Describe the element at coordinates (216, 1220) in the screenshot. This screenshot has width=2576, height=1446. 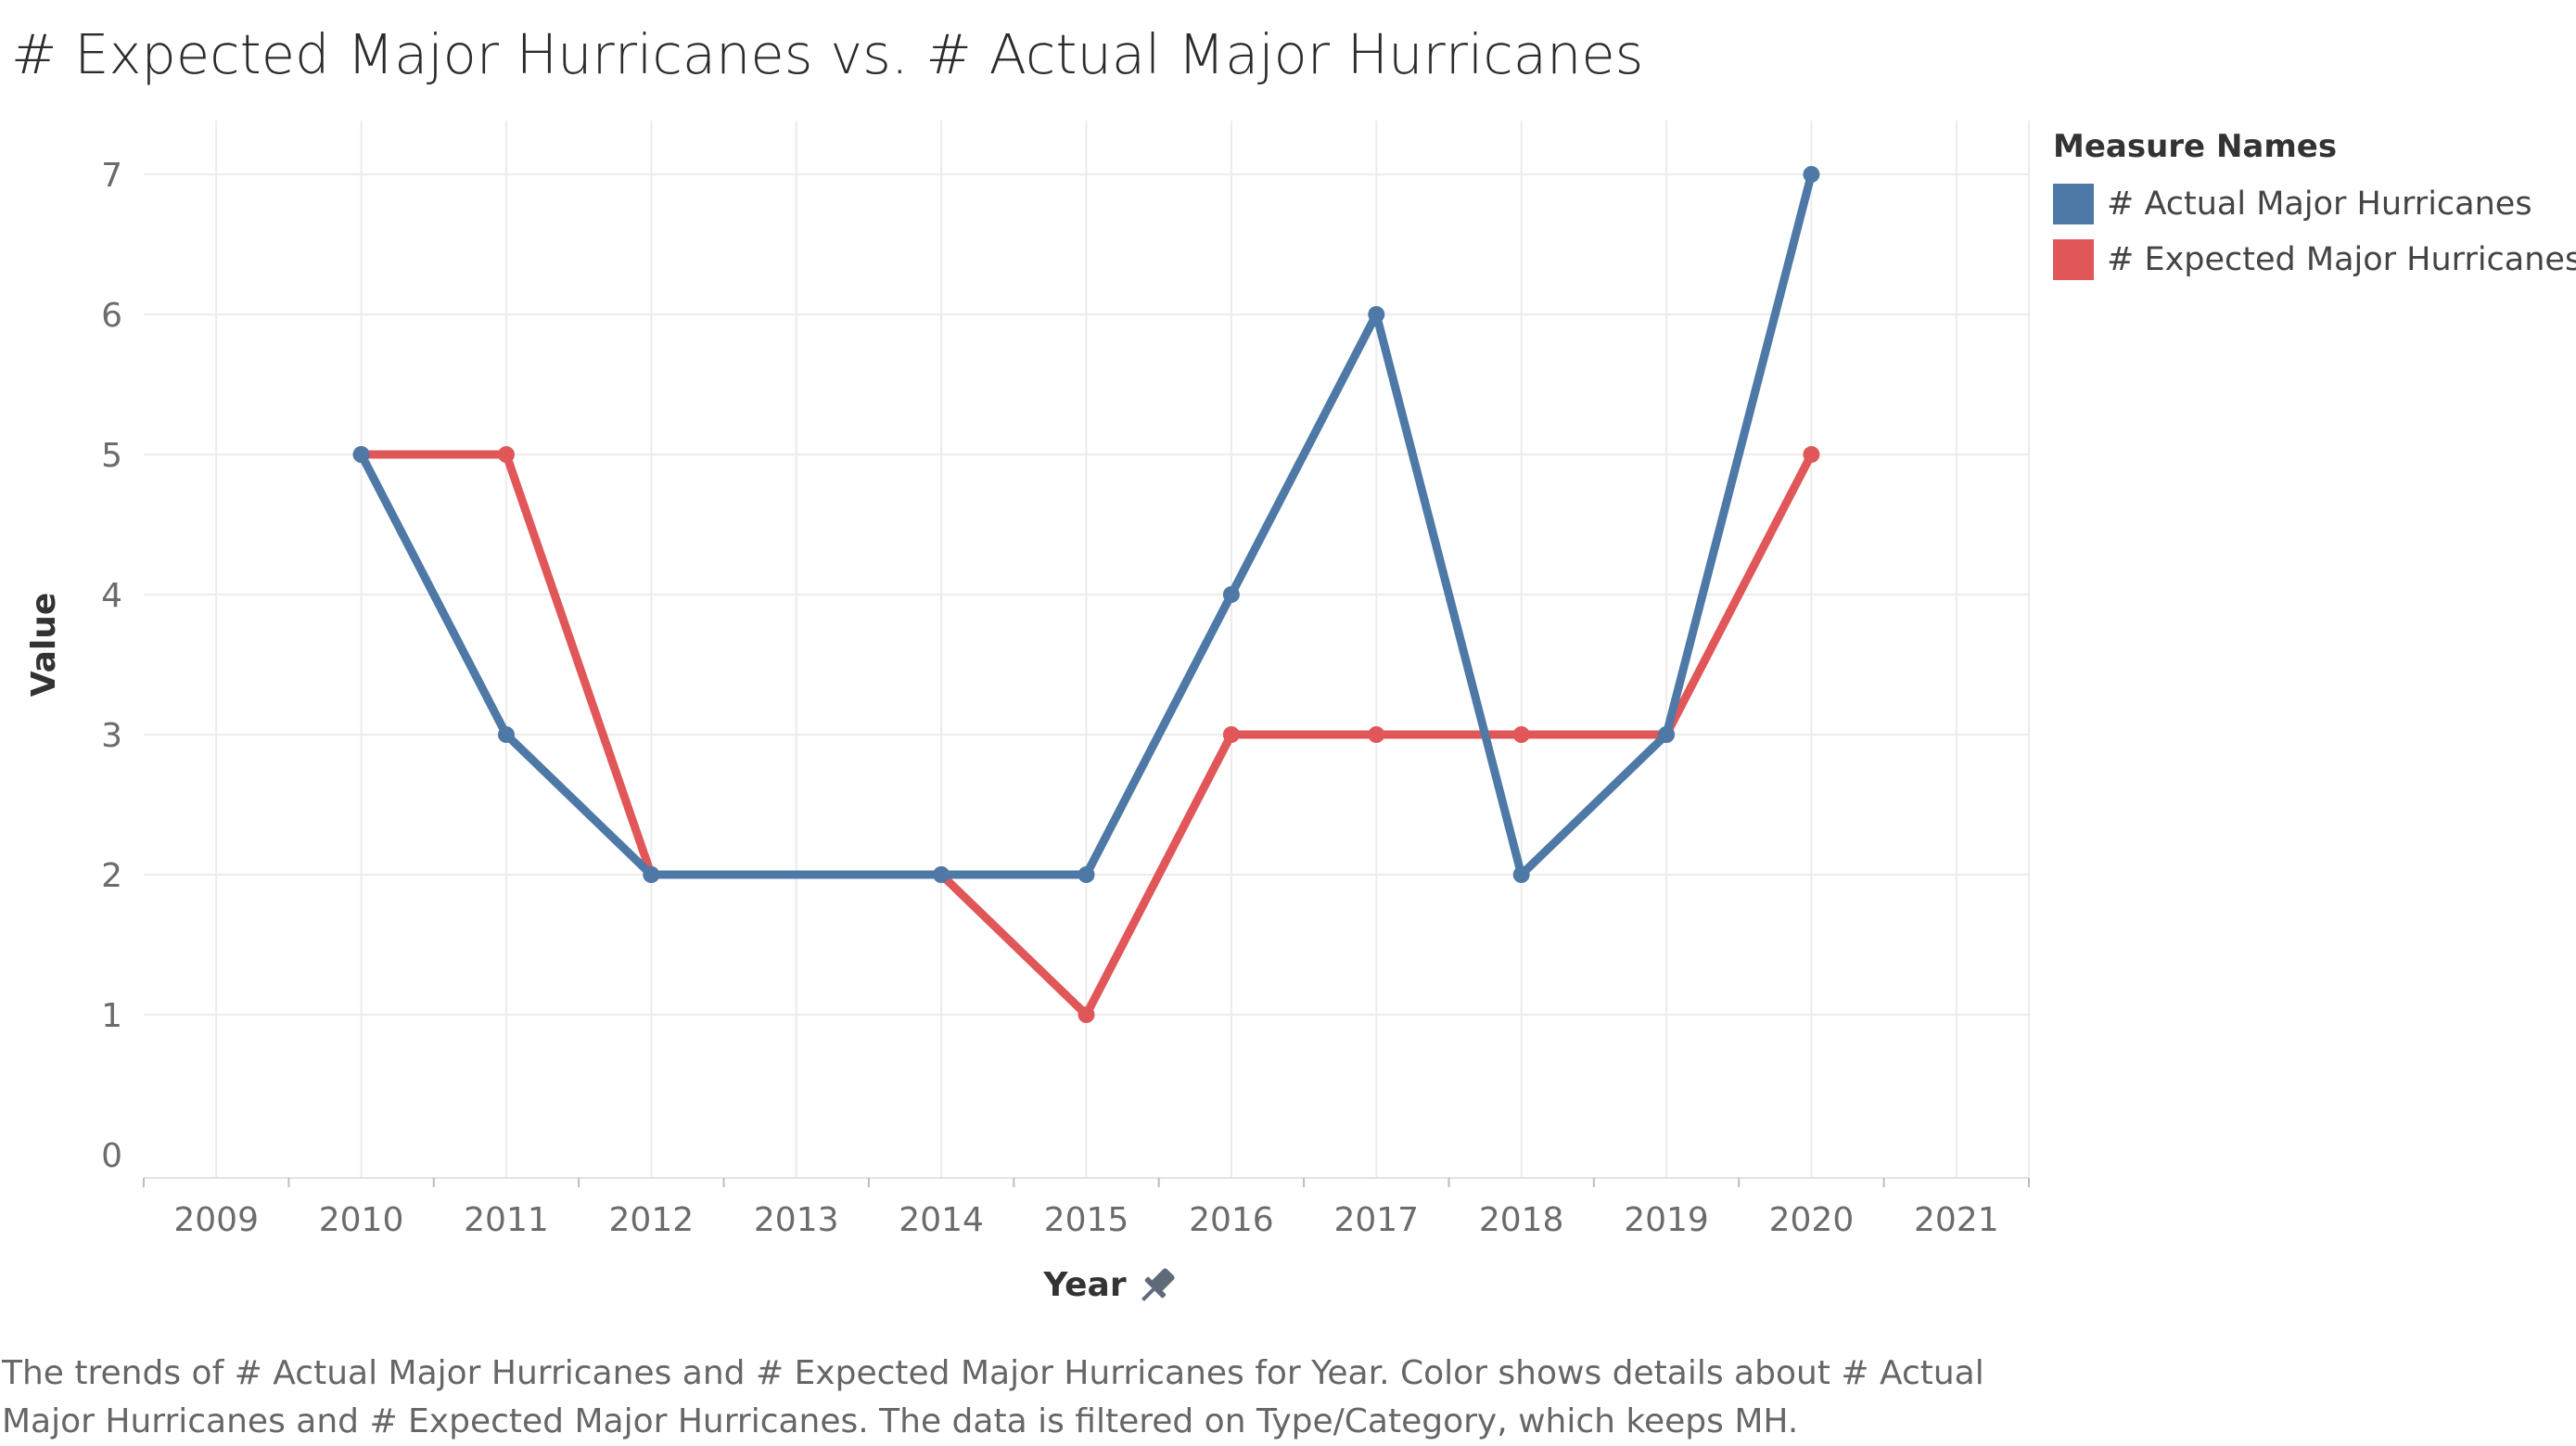
I see `x-tick-label: 2009` at that location.